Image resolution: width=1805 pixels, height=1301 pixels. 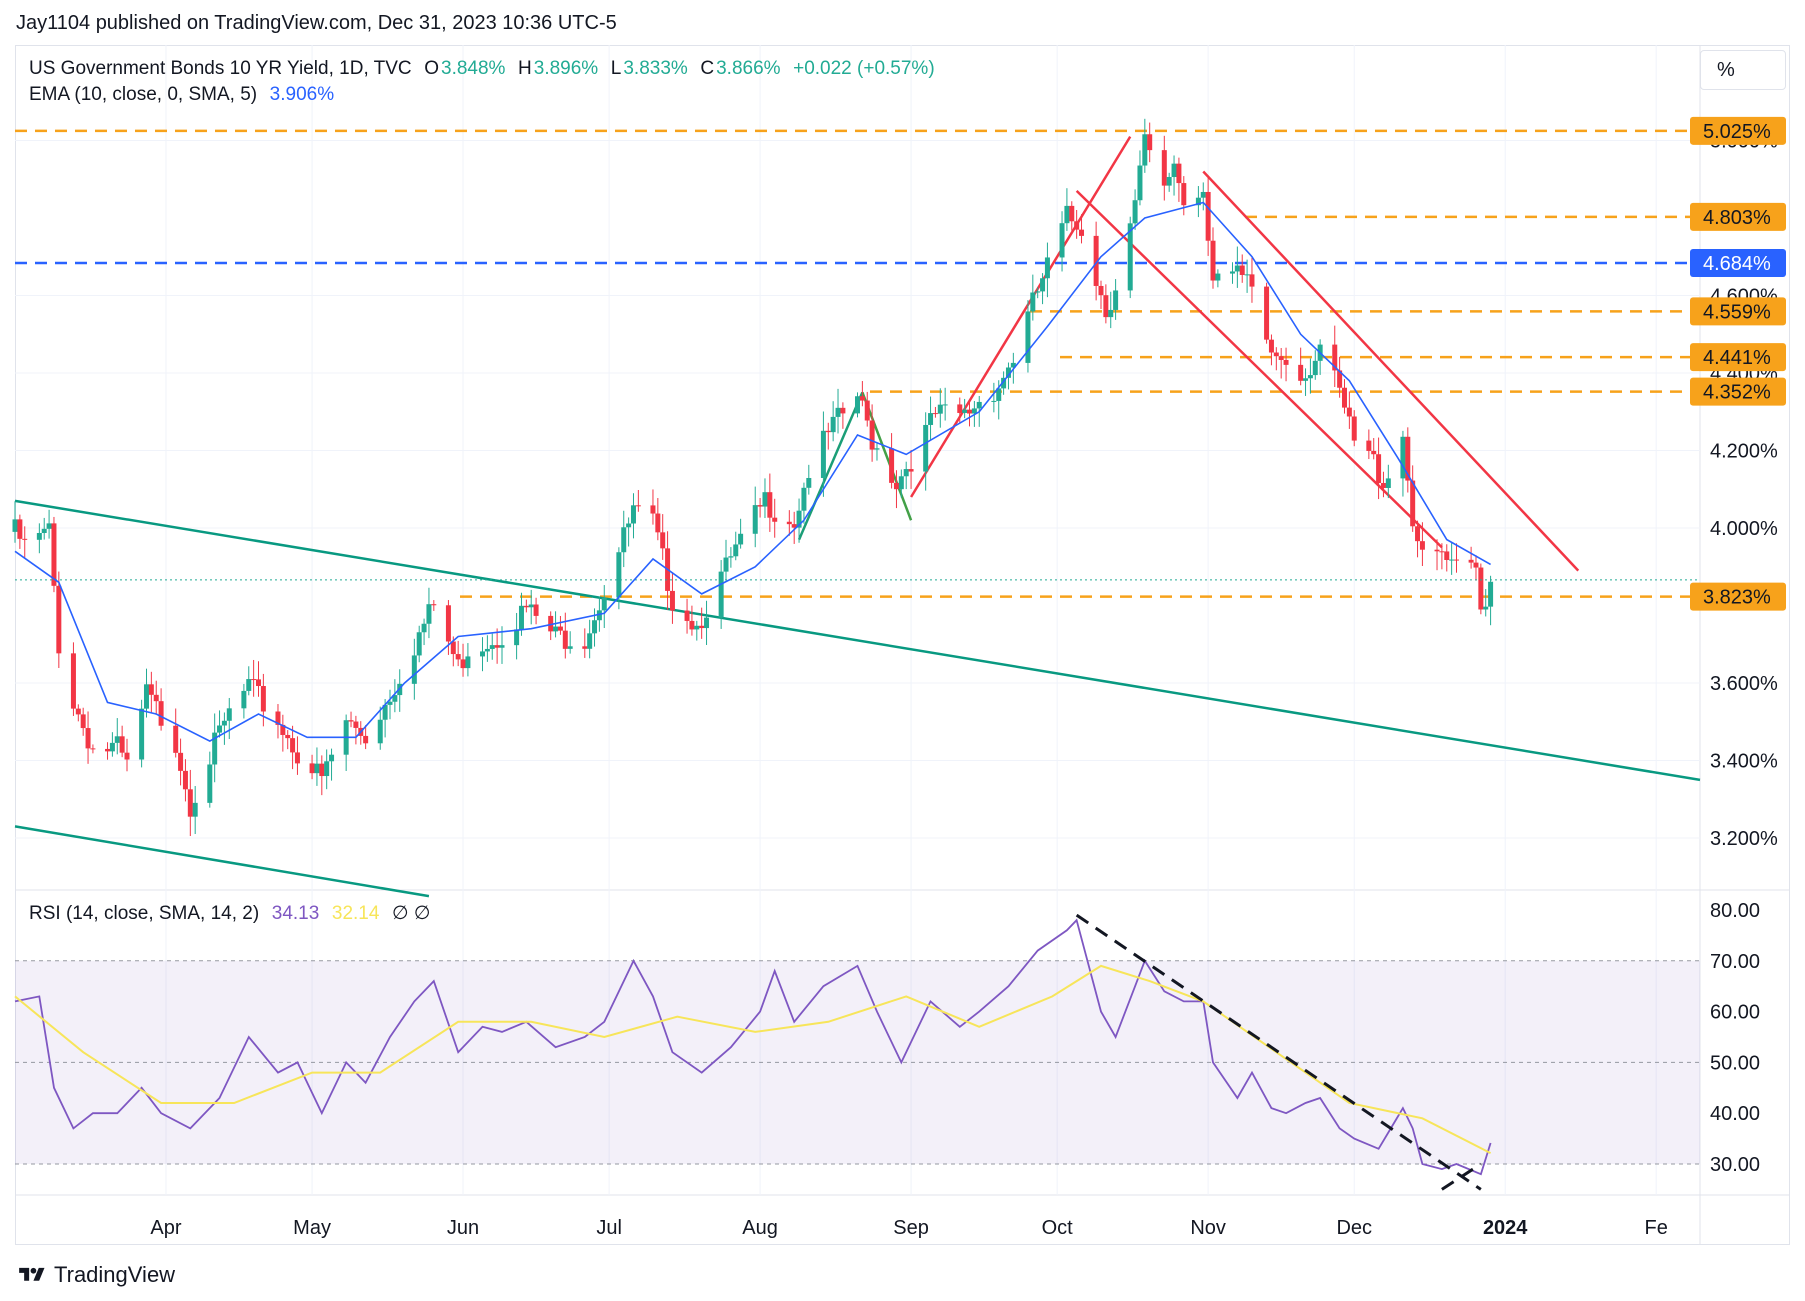 I want to click on percent-scale-button: %, so click(x=1743, y=70).